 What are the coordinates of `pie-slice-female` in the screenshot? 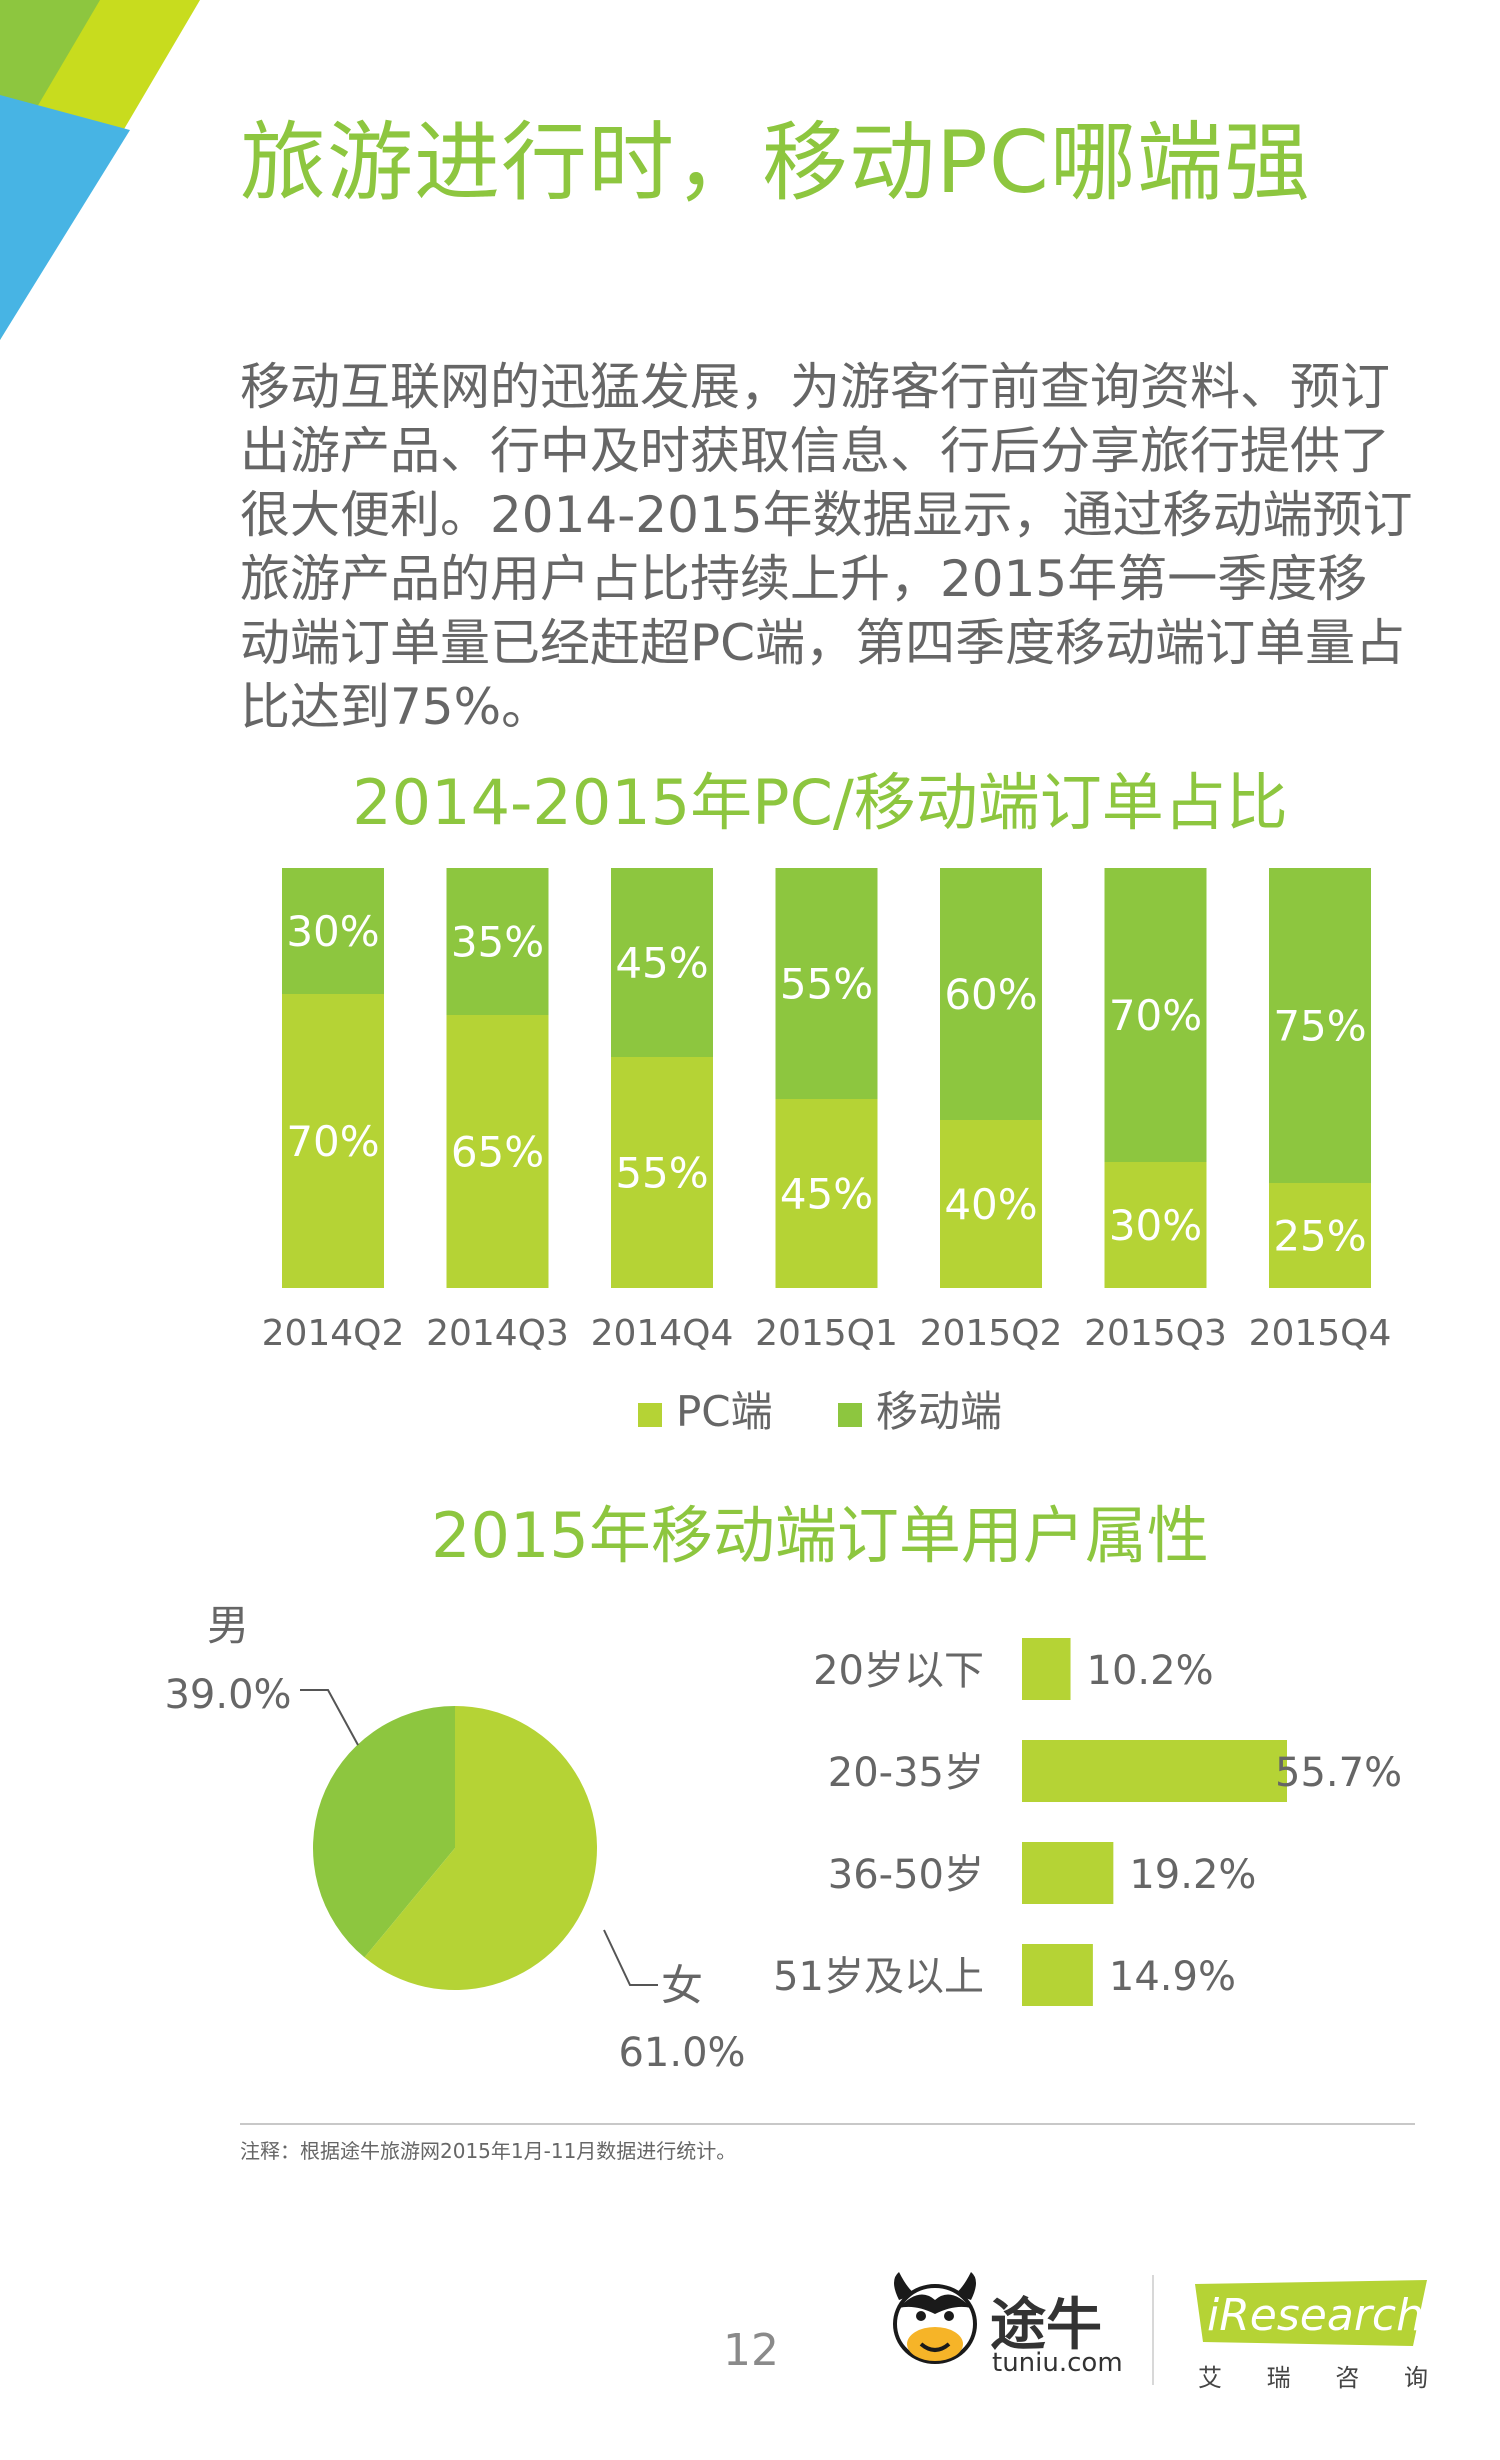 It's located at (480, 1848).